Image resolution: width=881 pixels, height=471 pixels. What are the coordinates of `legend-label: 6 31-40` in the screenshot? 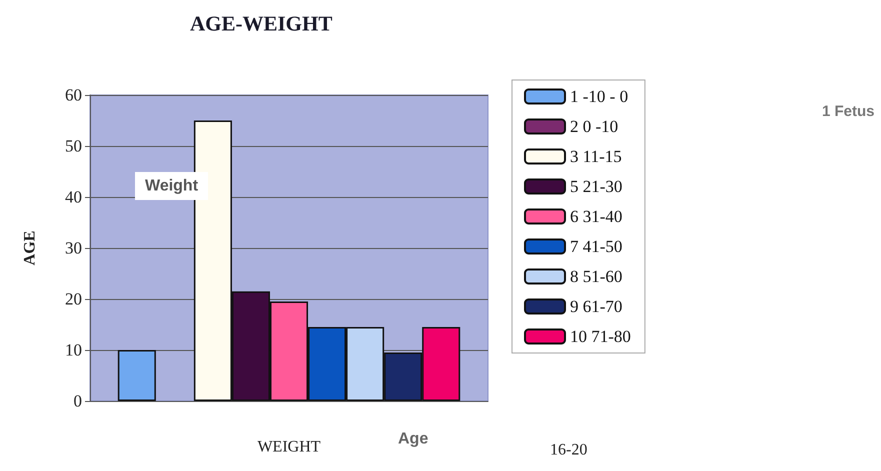 It's located at (596, 216).